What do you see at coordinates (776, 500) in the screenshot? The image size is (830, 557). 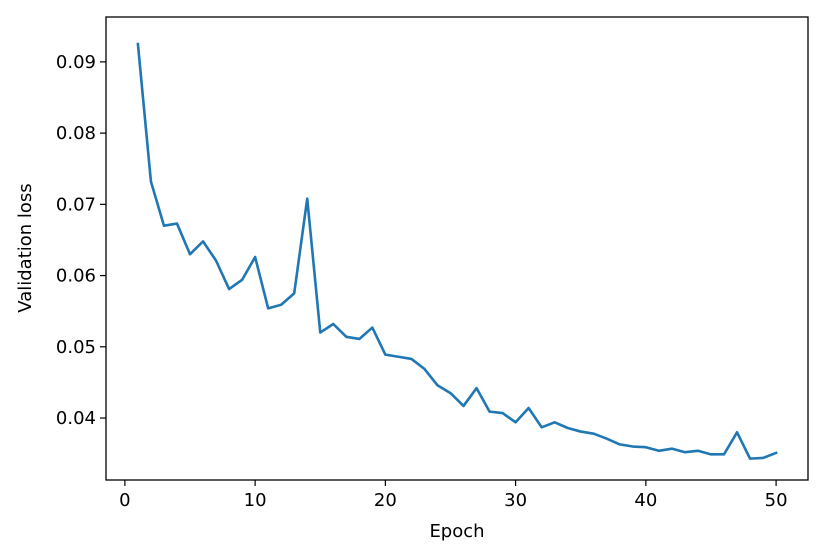 I see `x-tick-label: 50` at bounding box center [776, 500].